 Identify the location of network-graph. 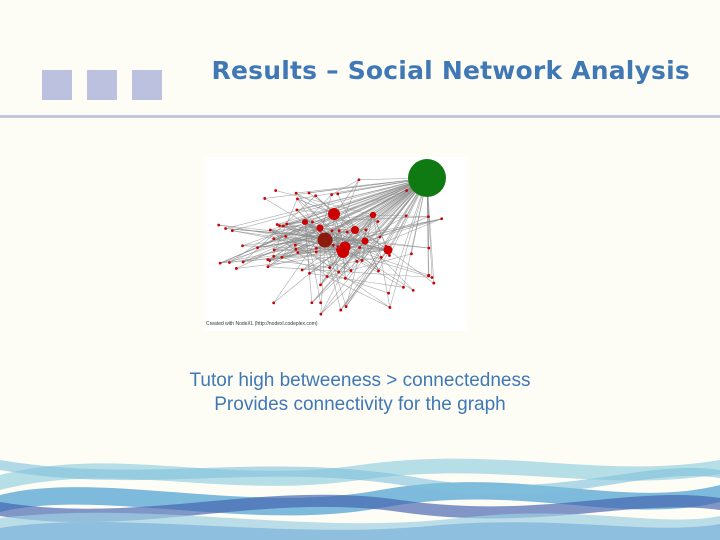
(331, 237).